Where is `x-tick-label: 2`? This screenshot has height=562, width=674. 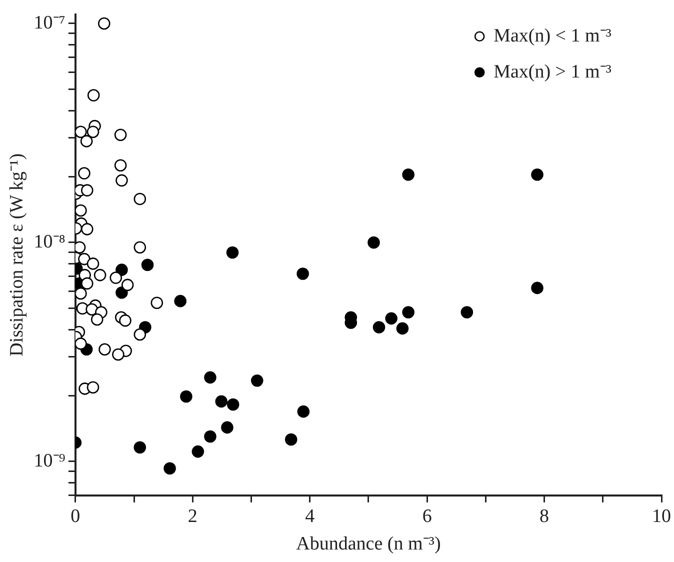
x-tick-label: 2 is located at coordinates (193, 516).